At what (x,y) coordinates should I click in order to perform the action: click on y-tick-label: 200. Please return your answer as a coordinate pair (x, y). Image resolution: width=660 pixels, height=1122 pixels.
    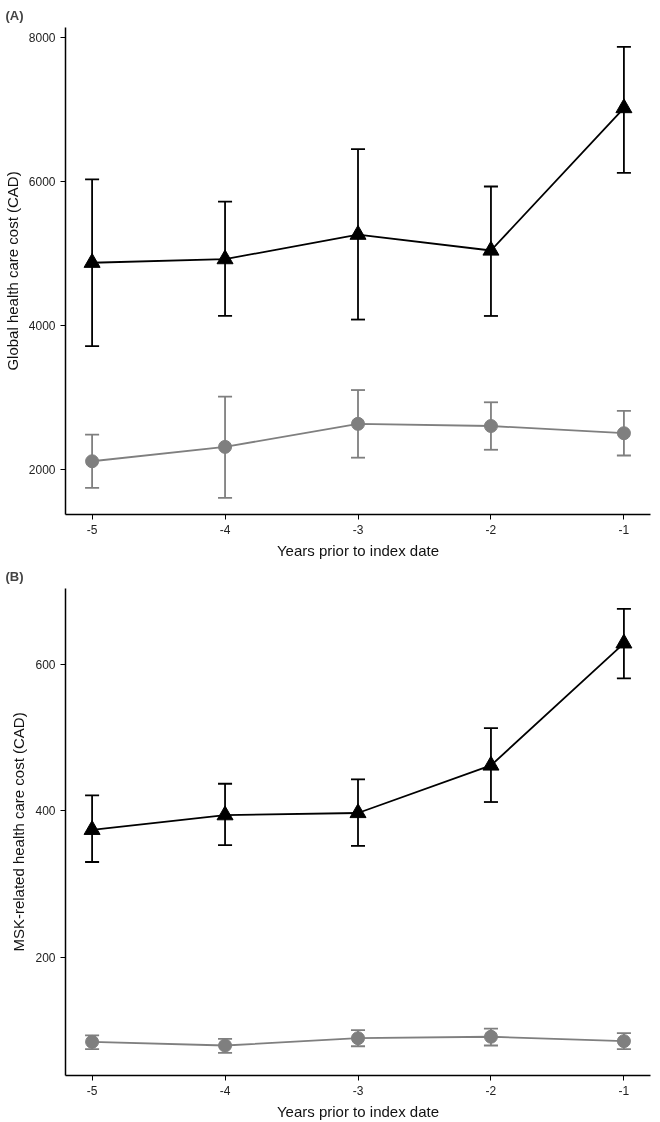
    Looking at the image, I should click on (45, 957).